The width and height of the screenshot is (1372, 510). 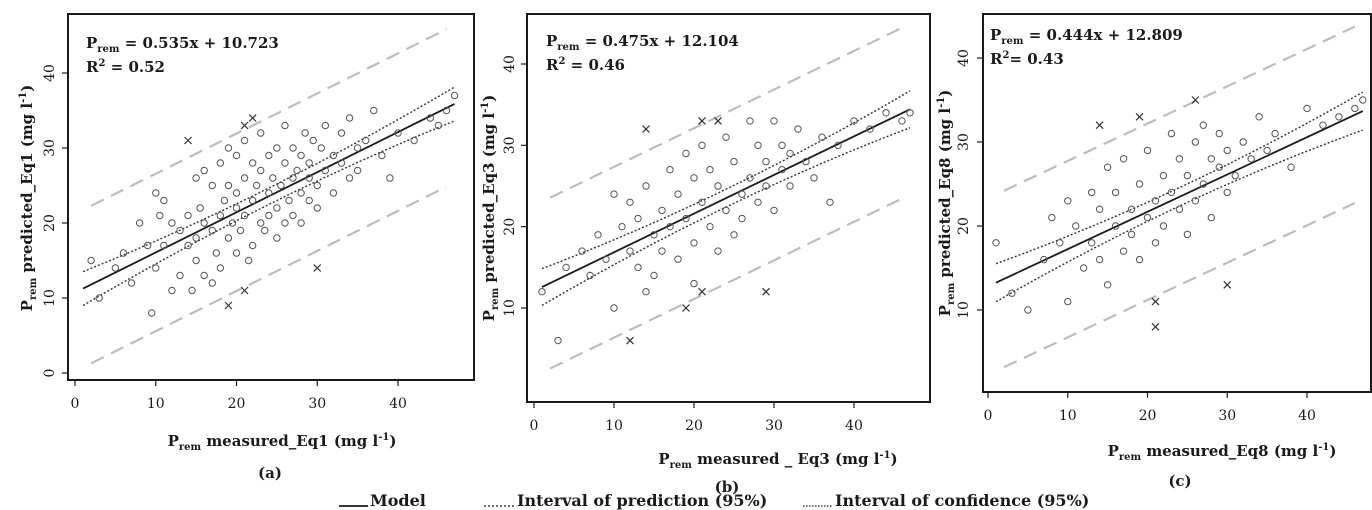 I want to click on x-tick-label: 0, so click(x=534, y=426).